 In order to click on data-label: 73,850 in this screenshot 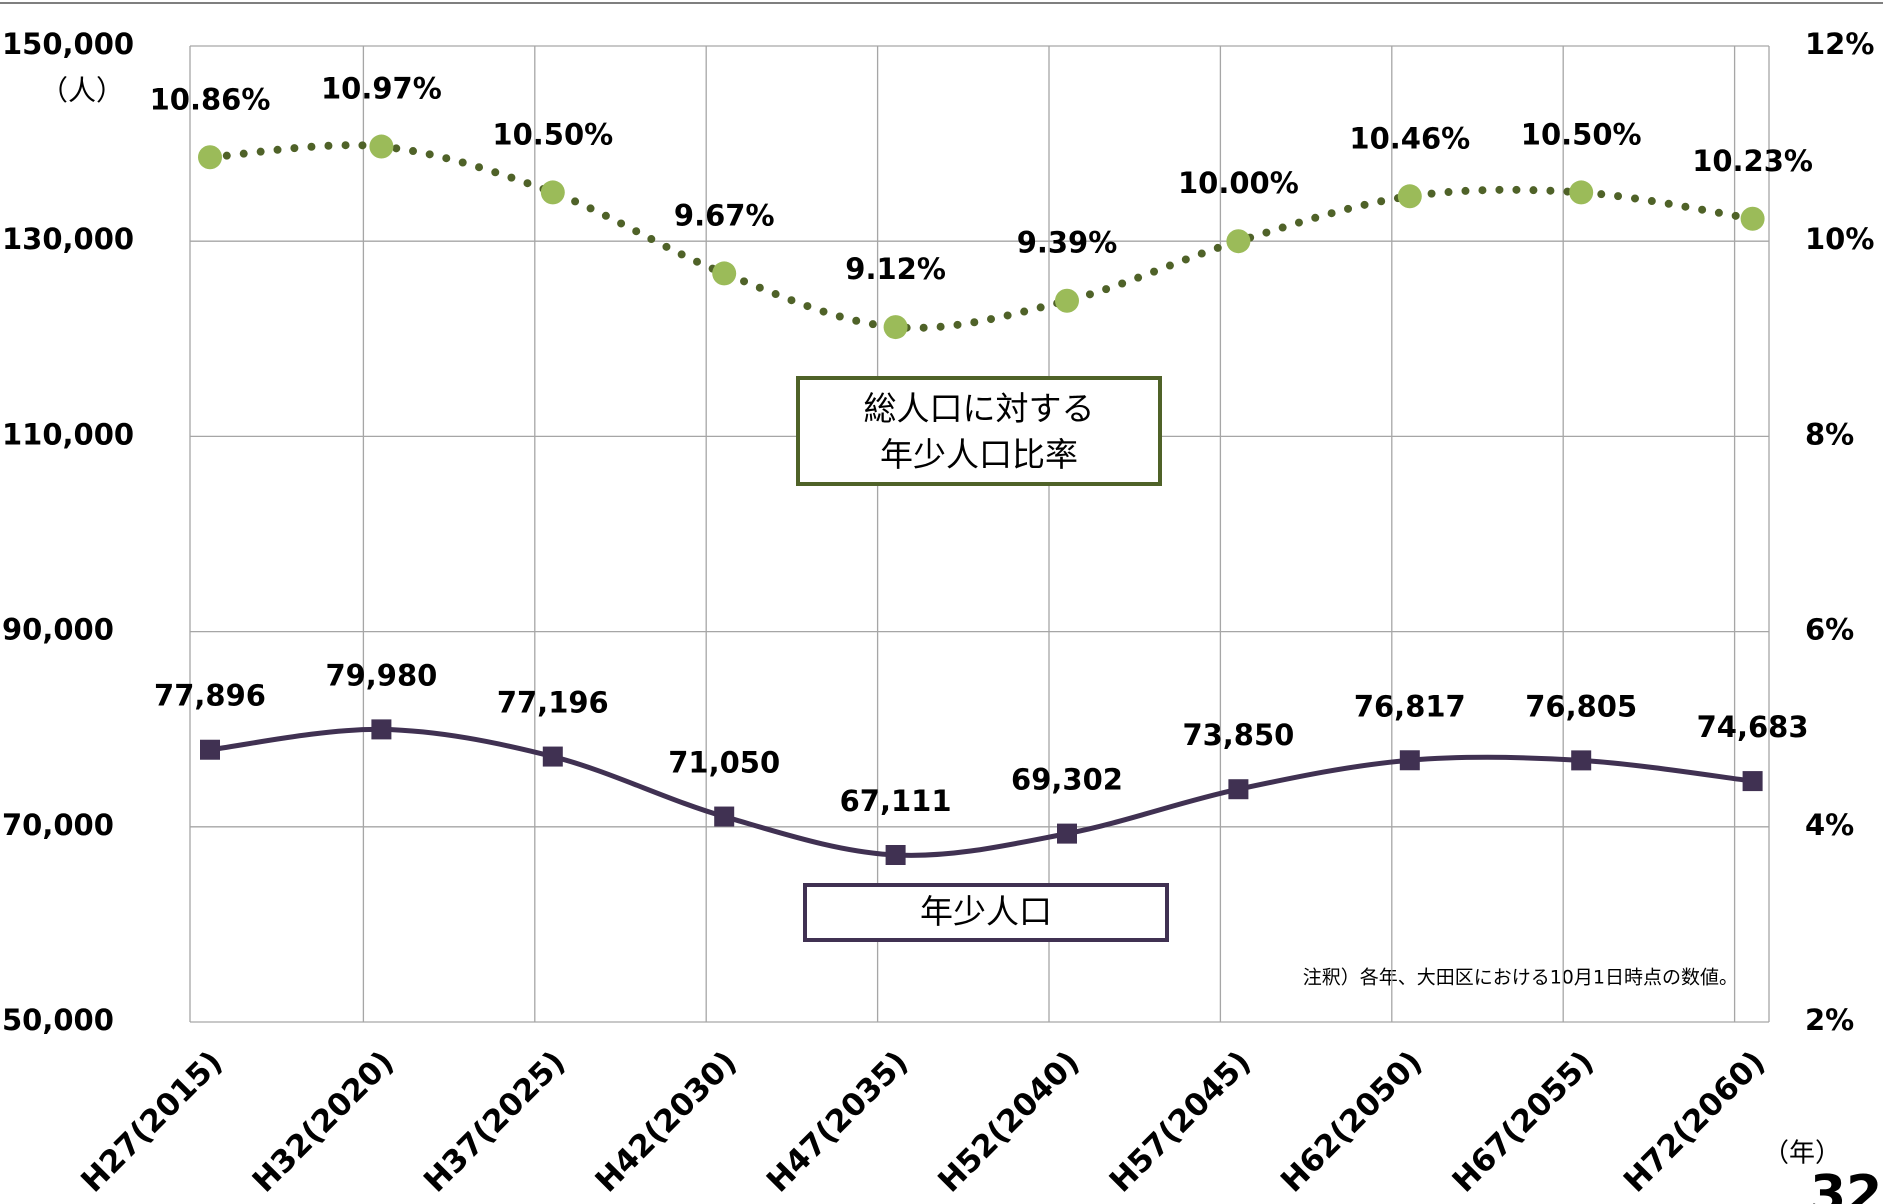, I will do `click(1238, 735)`.